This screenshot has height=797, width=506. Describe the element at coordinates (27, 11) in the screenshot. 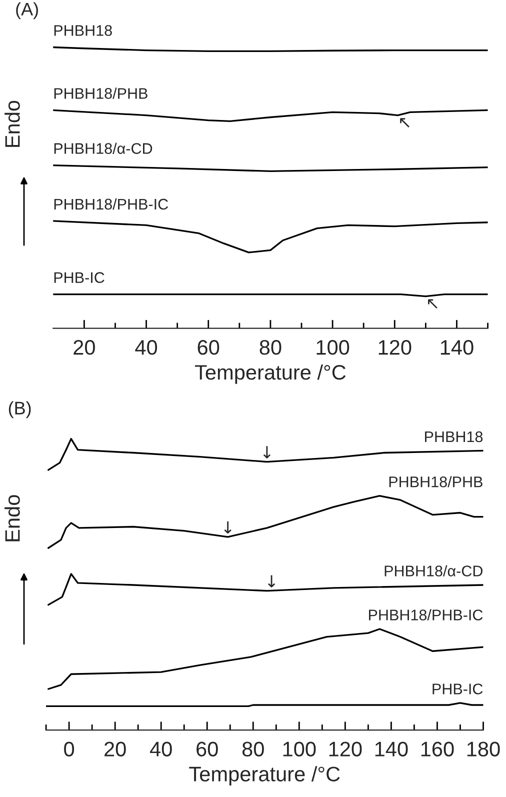

I see `chart-title: (A)` at that location.